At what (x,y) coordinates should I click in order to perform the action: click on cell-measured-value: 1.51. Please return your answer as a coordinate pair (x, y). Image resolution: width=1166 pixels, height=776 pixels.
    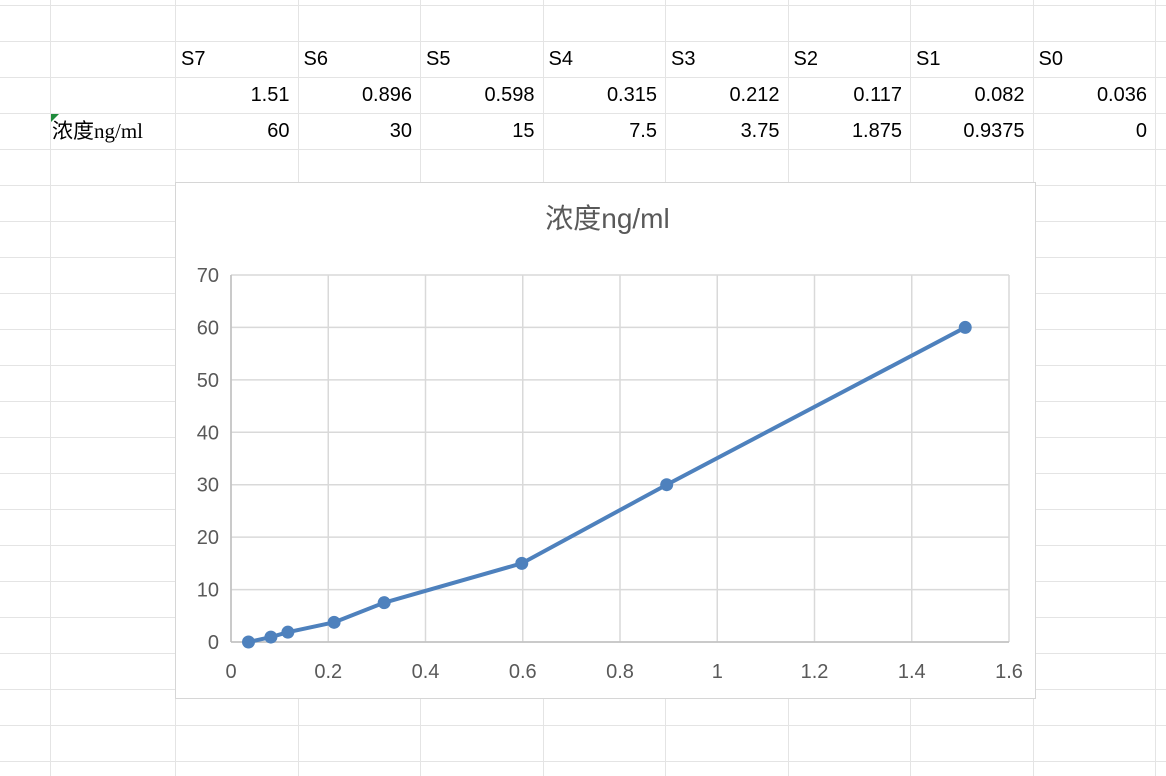
    Looking at the image, I should click on (270, 95).